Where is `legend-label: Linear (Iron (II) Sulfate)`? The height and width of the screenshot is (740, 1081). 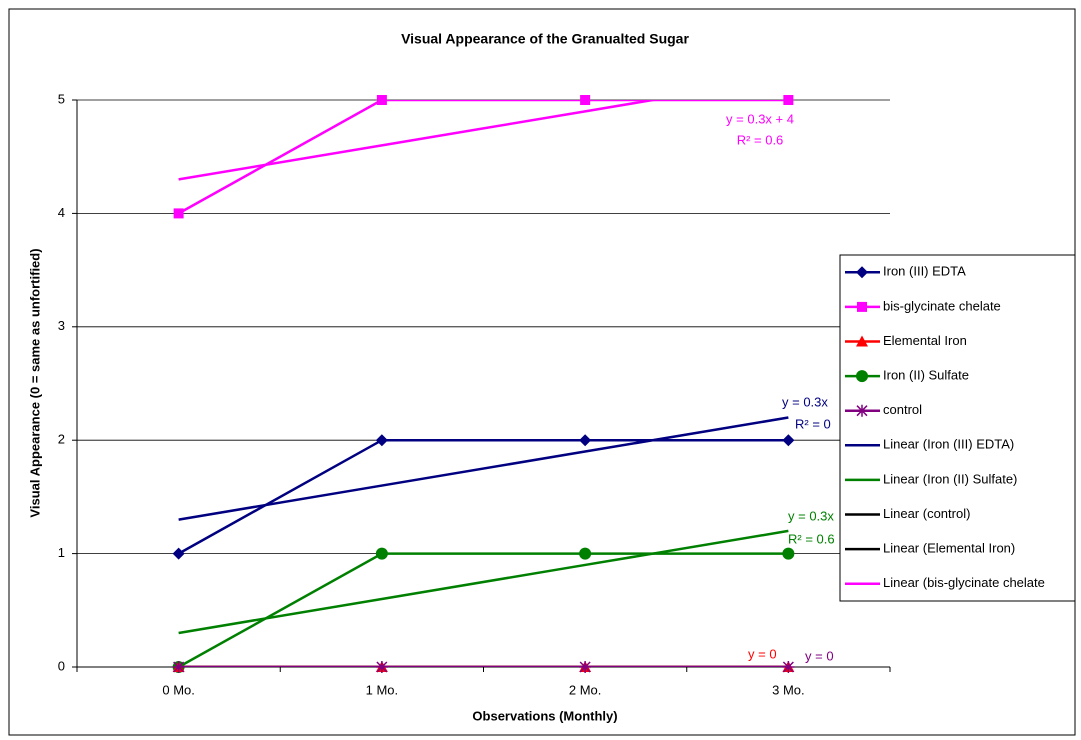
legend-label: Linear (Iron (II) Sulfate) is located at coordinates (950, 478).